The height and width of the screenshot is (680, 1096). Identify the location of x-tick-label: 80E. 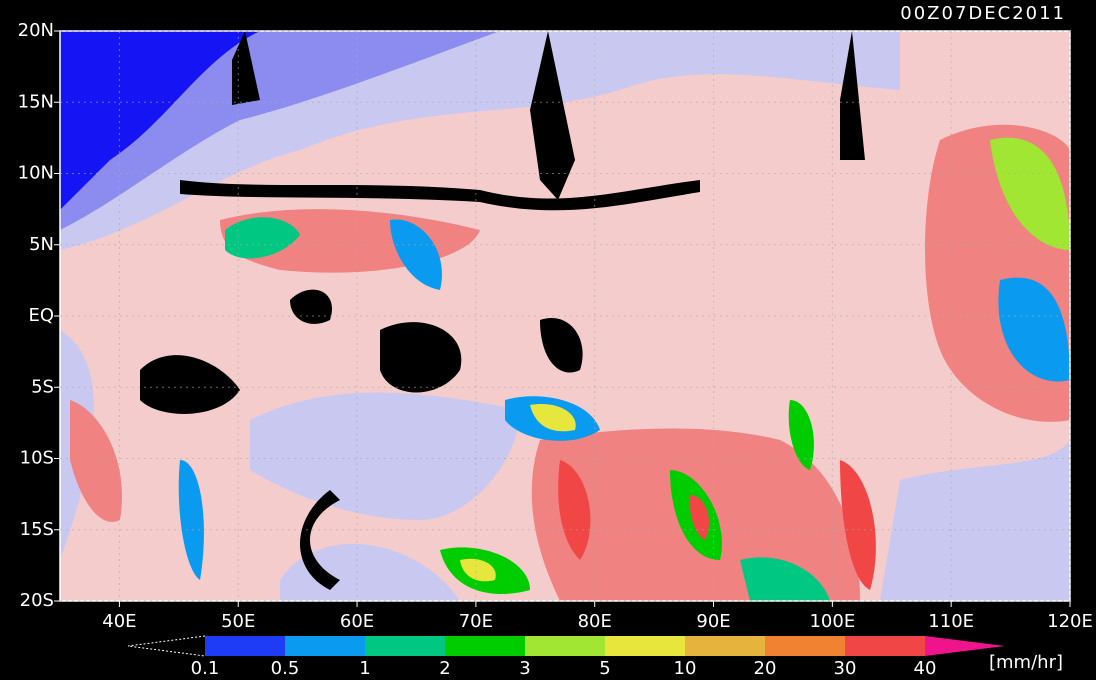
(595, 621).